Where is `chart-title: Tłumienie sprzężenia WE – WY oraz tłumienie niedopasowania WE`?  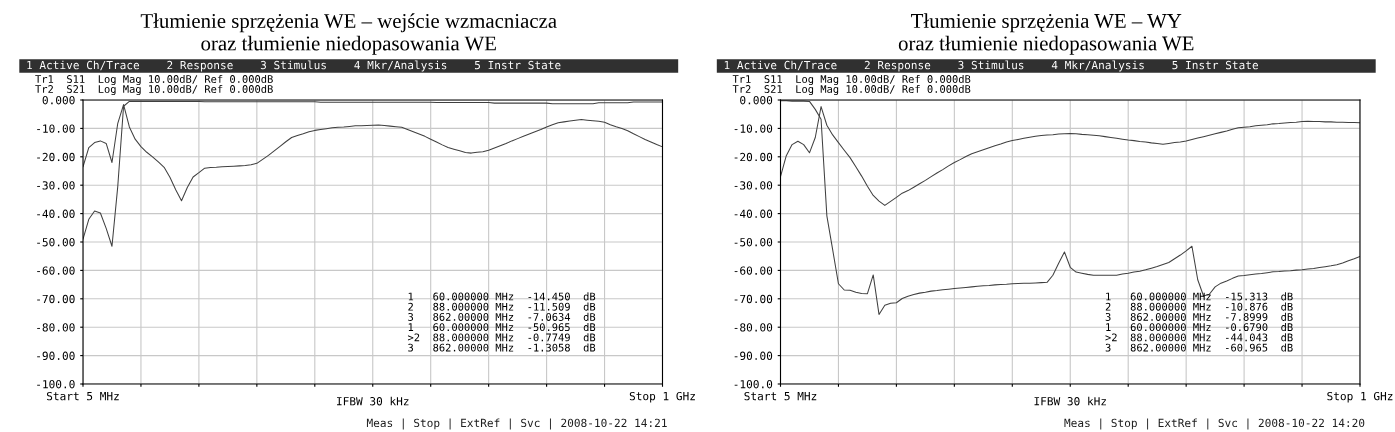 chart-title: Tłumienie sprzężenia WE – WY oraz tłumienie niedopasowania WE is located at coordinates (1046, 34).